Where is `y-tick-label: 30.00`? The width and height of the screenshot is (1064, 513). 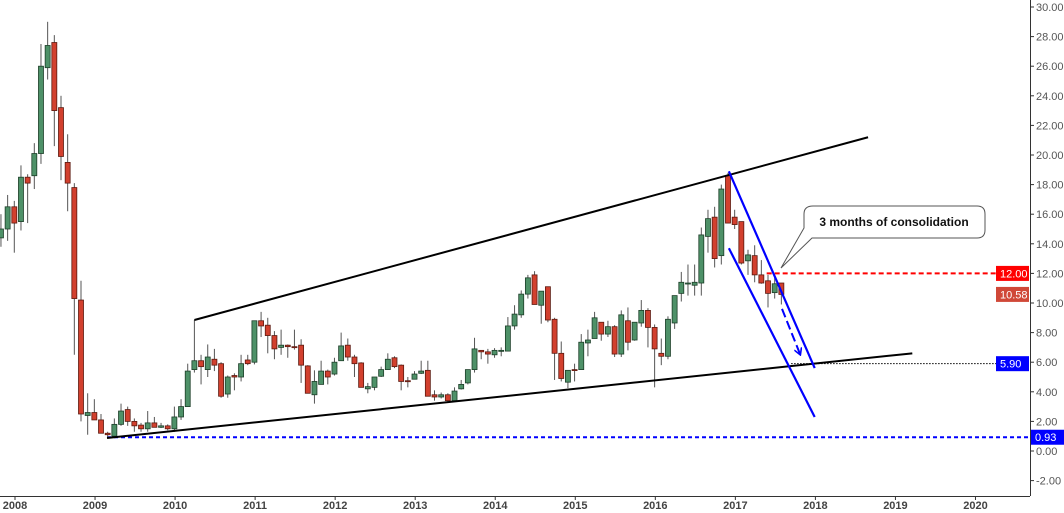 y-tick-label: 30.00 is located at coordinates (1050, 8).